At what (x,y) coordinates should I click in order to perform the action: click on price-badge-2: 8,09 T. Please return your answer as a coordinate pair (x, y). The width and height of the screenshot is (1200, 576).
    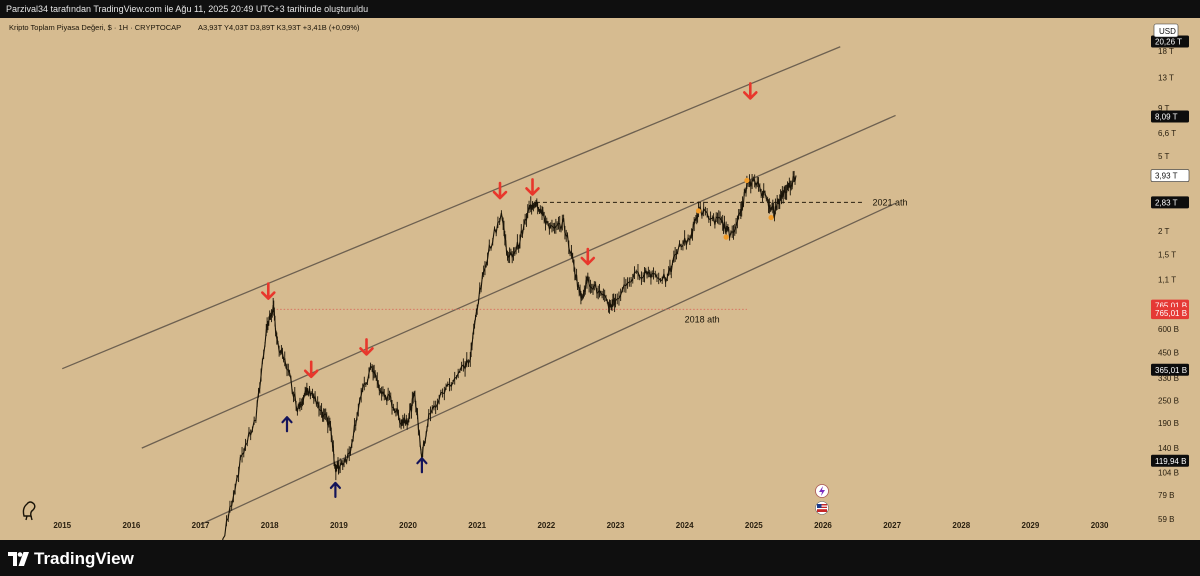
    Looking at the image, I should click on (1170, 116).